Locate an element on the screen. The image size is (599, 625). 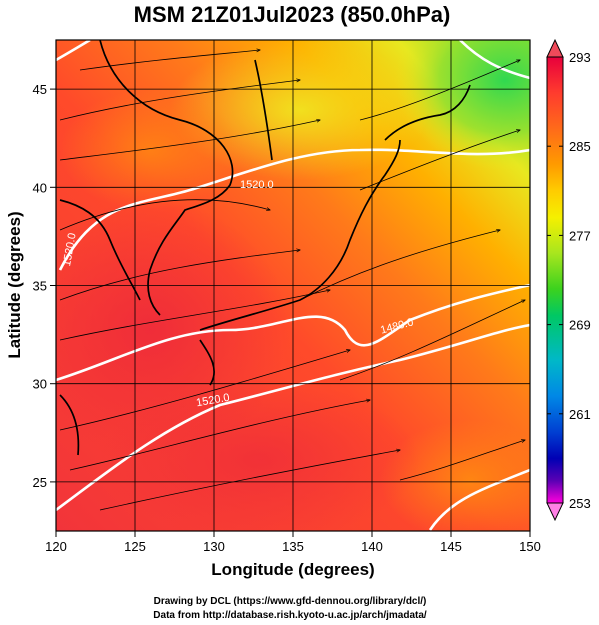
colorbar-ticks: 293 285 277 269 261 253 is located at coordinates (569, 280).